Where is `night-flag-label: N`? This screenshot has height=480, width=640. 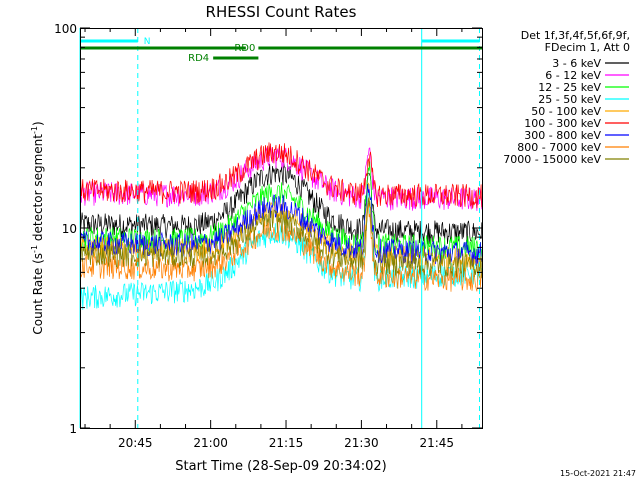 night-flag-label: N is located at coordinates (147, 42).